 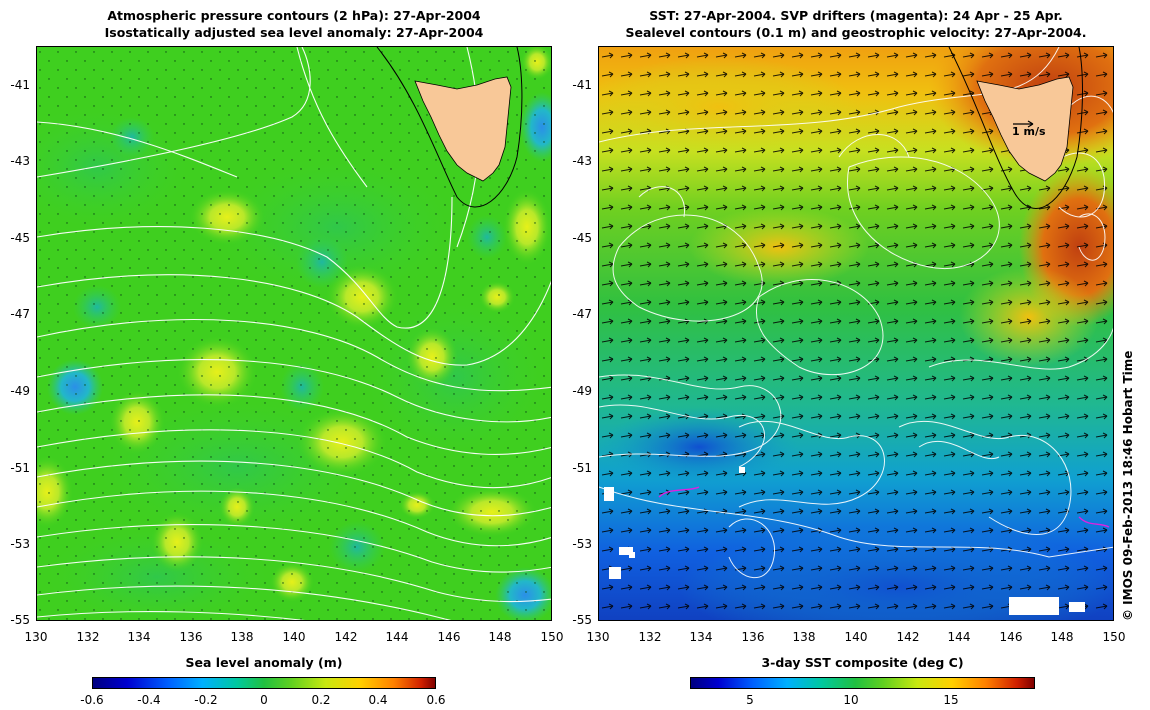 What do you see at coordinates (750, 700) in the screenshot?
I see `sst-colorbar-label: 5` at bounding box center [750, 700].